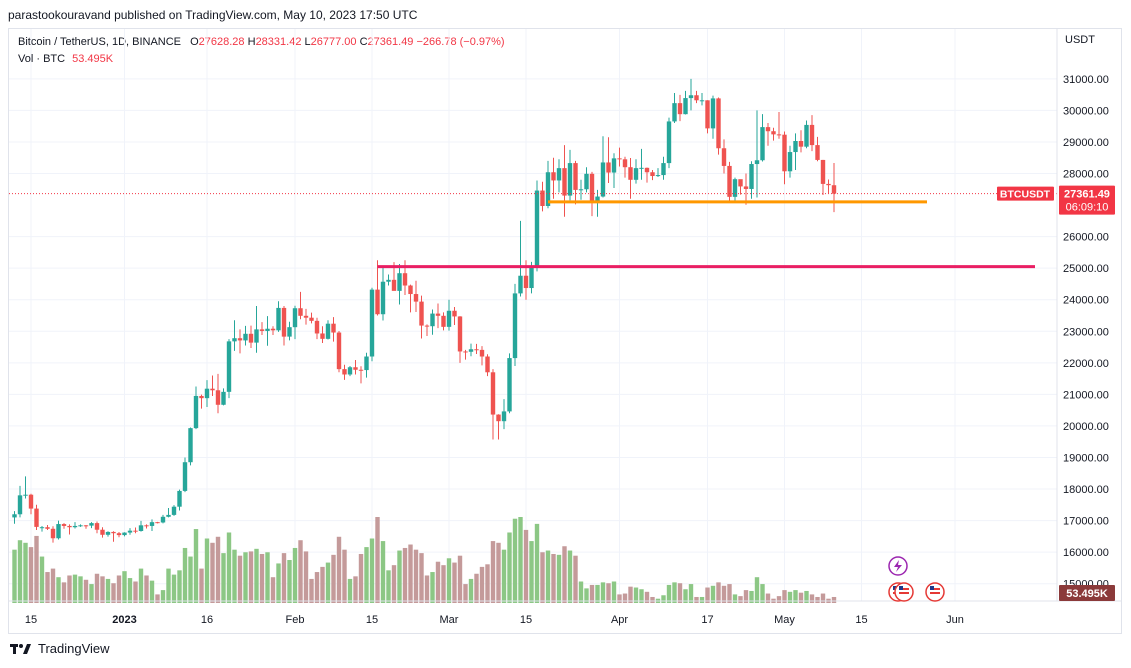 Image resolution: width=1131 pixels, height=668 pixels. What do you see at coordinates (251, 42) in the screenshot?
I see `high-label: H` at bounding box center [251, 42].